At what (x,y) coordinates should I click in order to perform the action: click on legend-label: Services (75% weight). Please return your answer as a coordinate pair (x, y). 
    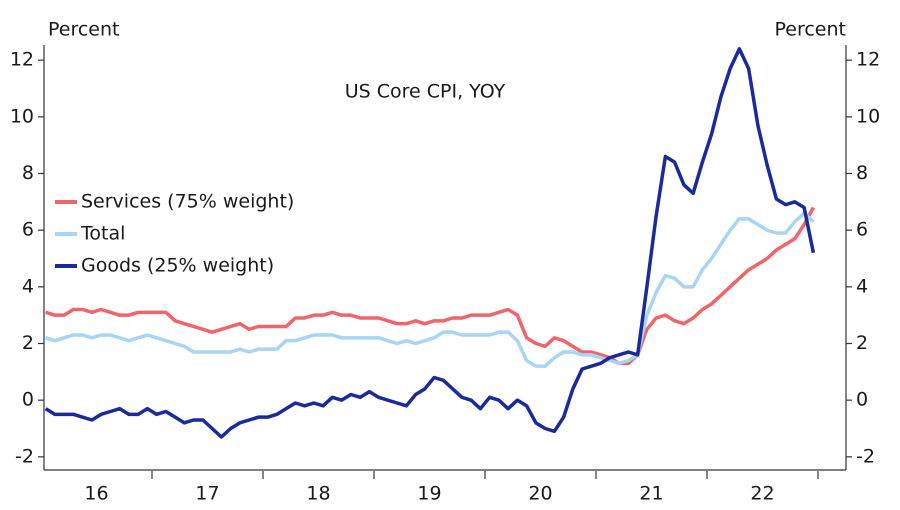
    Looking at the image, I should click on (187, 202).